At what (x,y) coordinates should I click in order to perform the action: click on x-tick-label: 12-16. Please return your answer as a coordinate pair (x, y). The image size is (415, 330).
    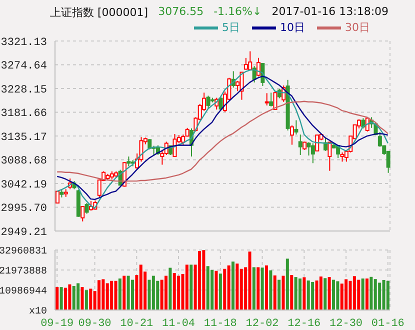
    Looking at the image, I should click on (304, 324).